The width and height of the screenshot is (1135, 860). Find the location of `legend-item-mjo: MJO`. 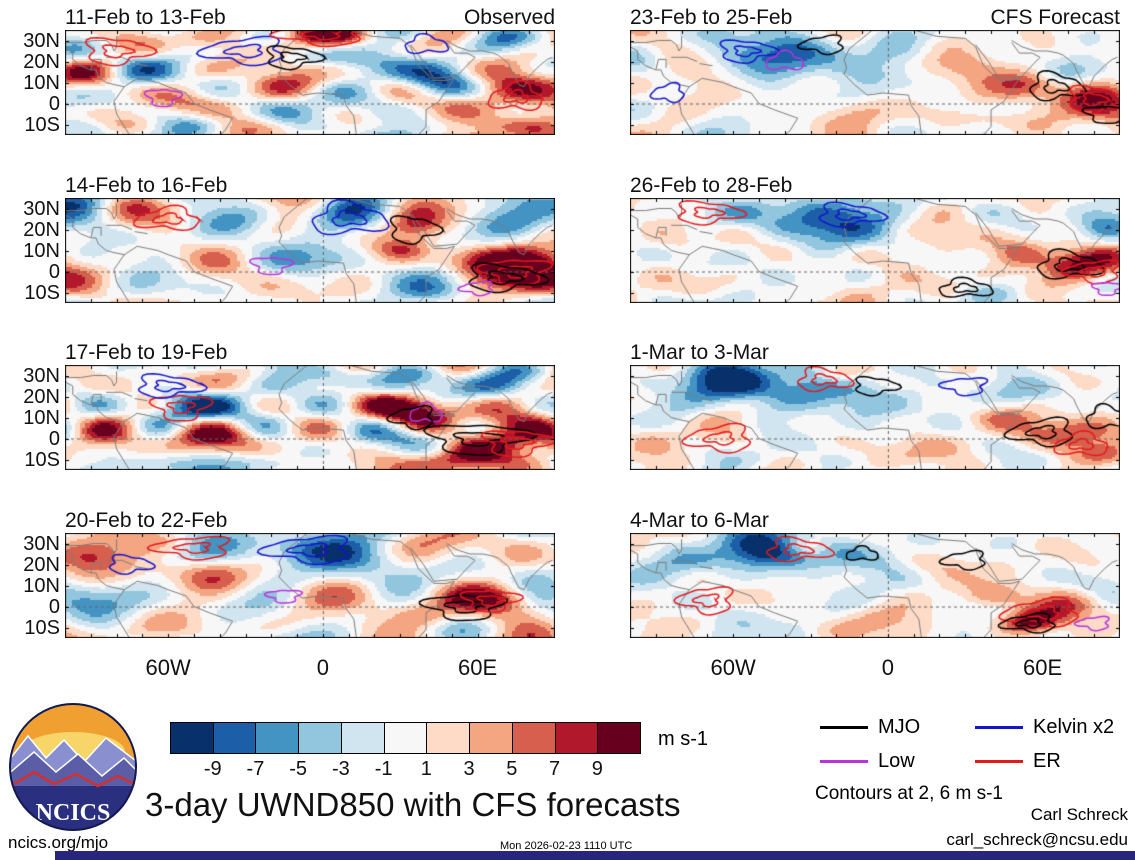

legend-item-mjo: MJO is located at coordinates (870, 727).